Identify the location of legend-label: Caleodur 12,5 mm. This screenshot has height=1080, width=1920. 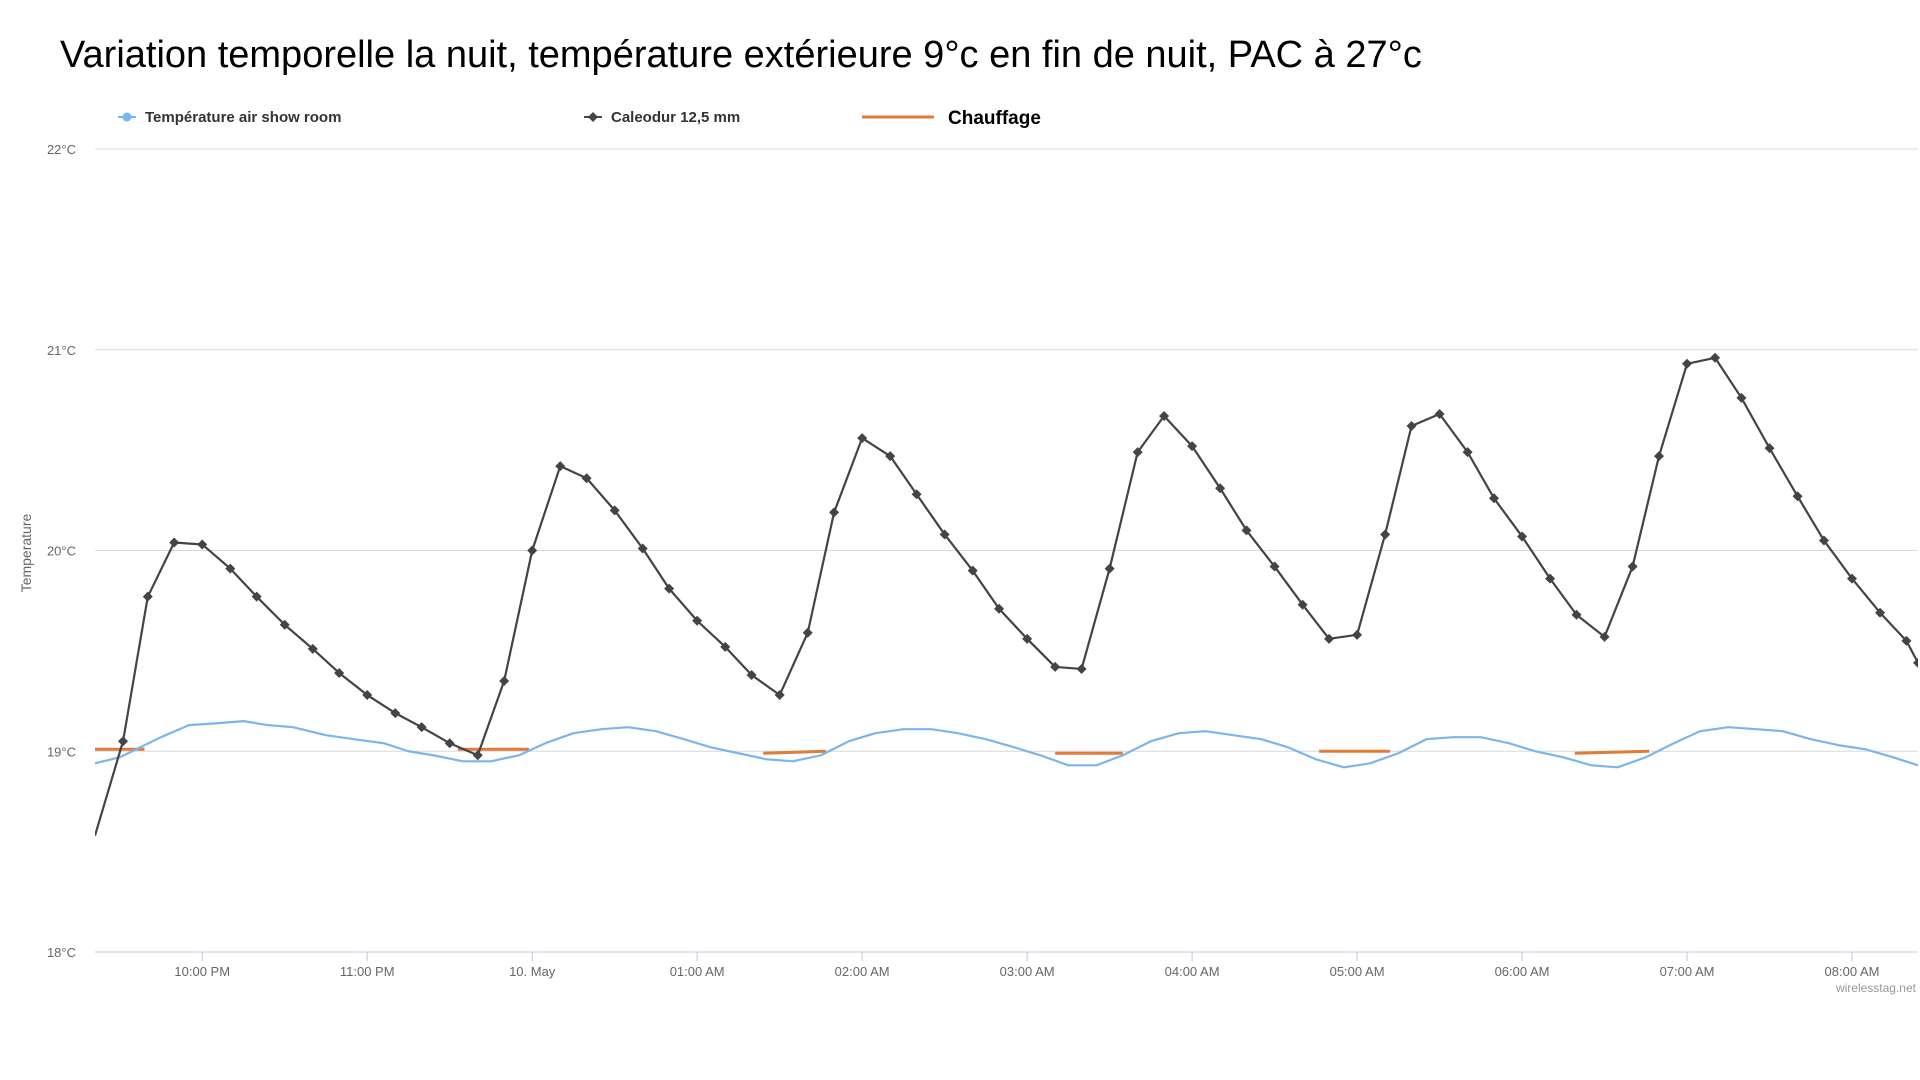
(675, 117).